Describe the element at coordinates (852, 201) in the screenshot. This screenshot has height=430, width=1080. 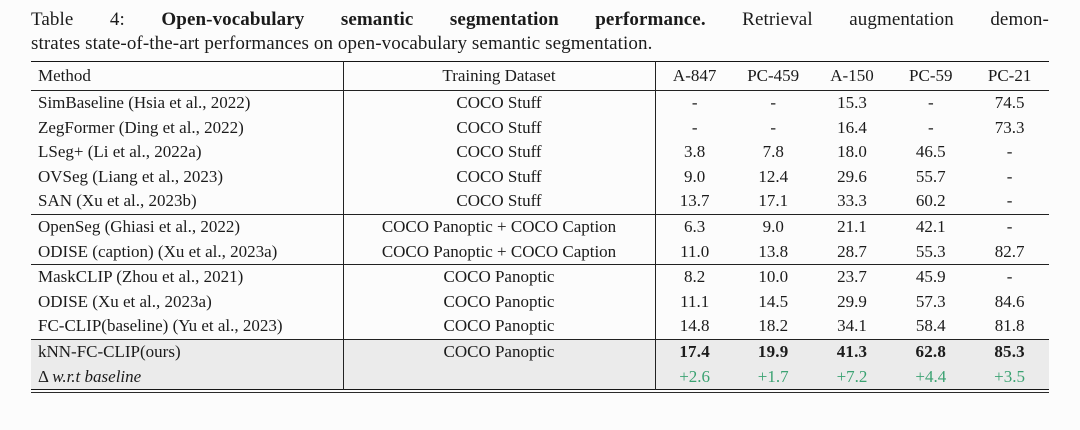
I see `score-cell-a-150: 33.3` at that location.